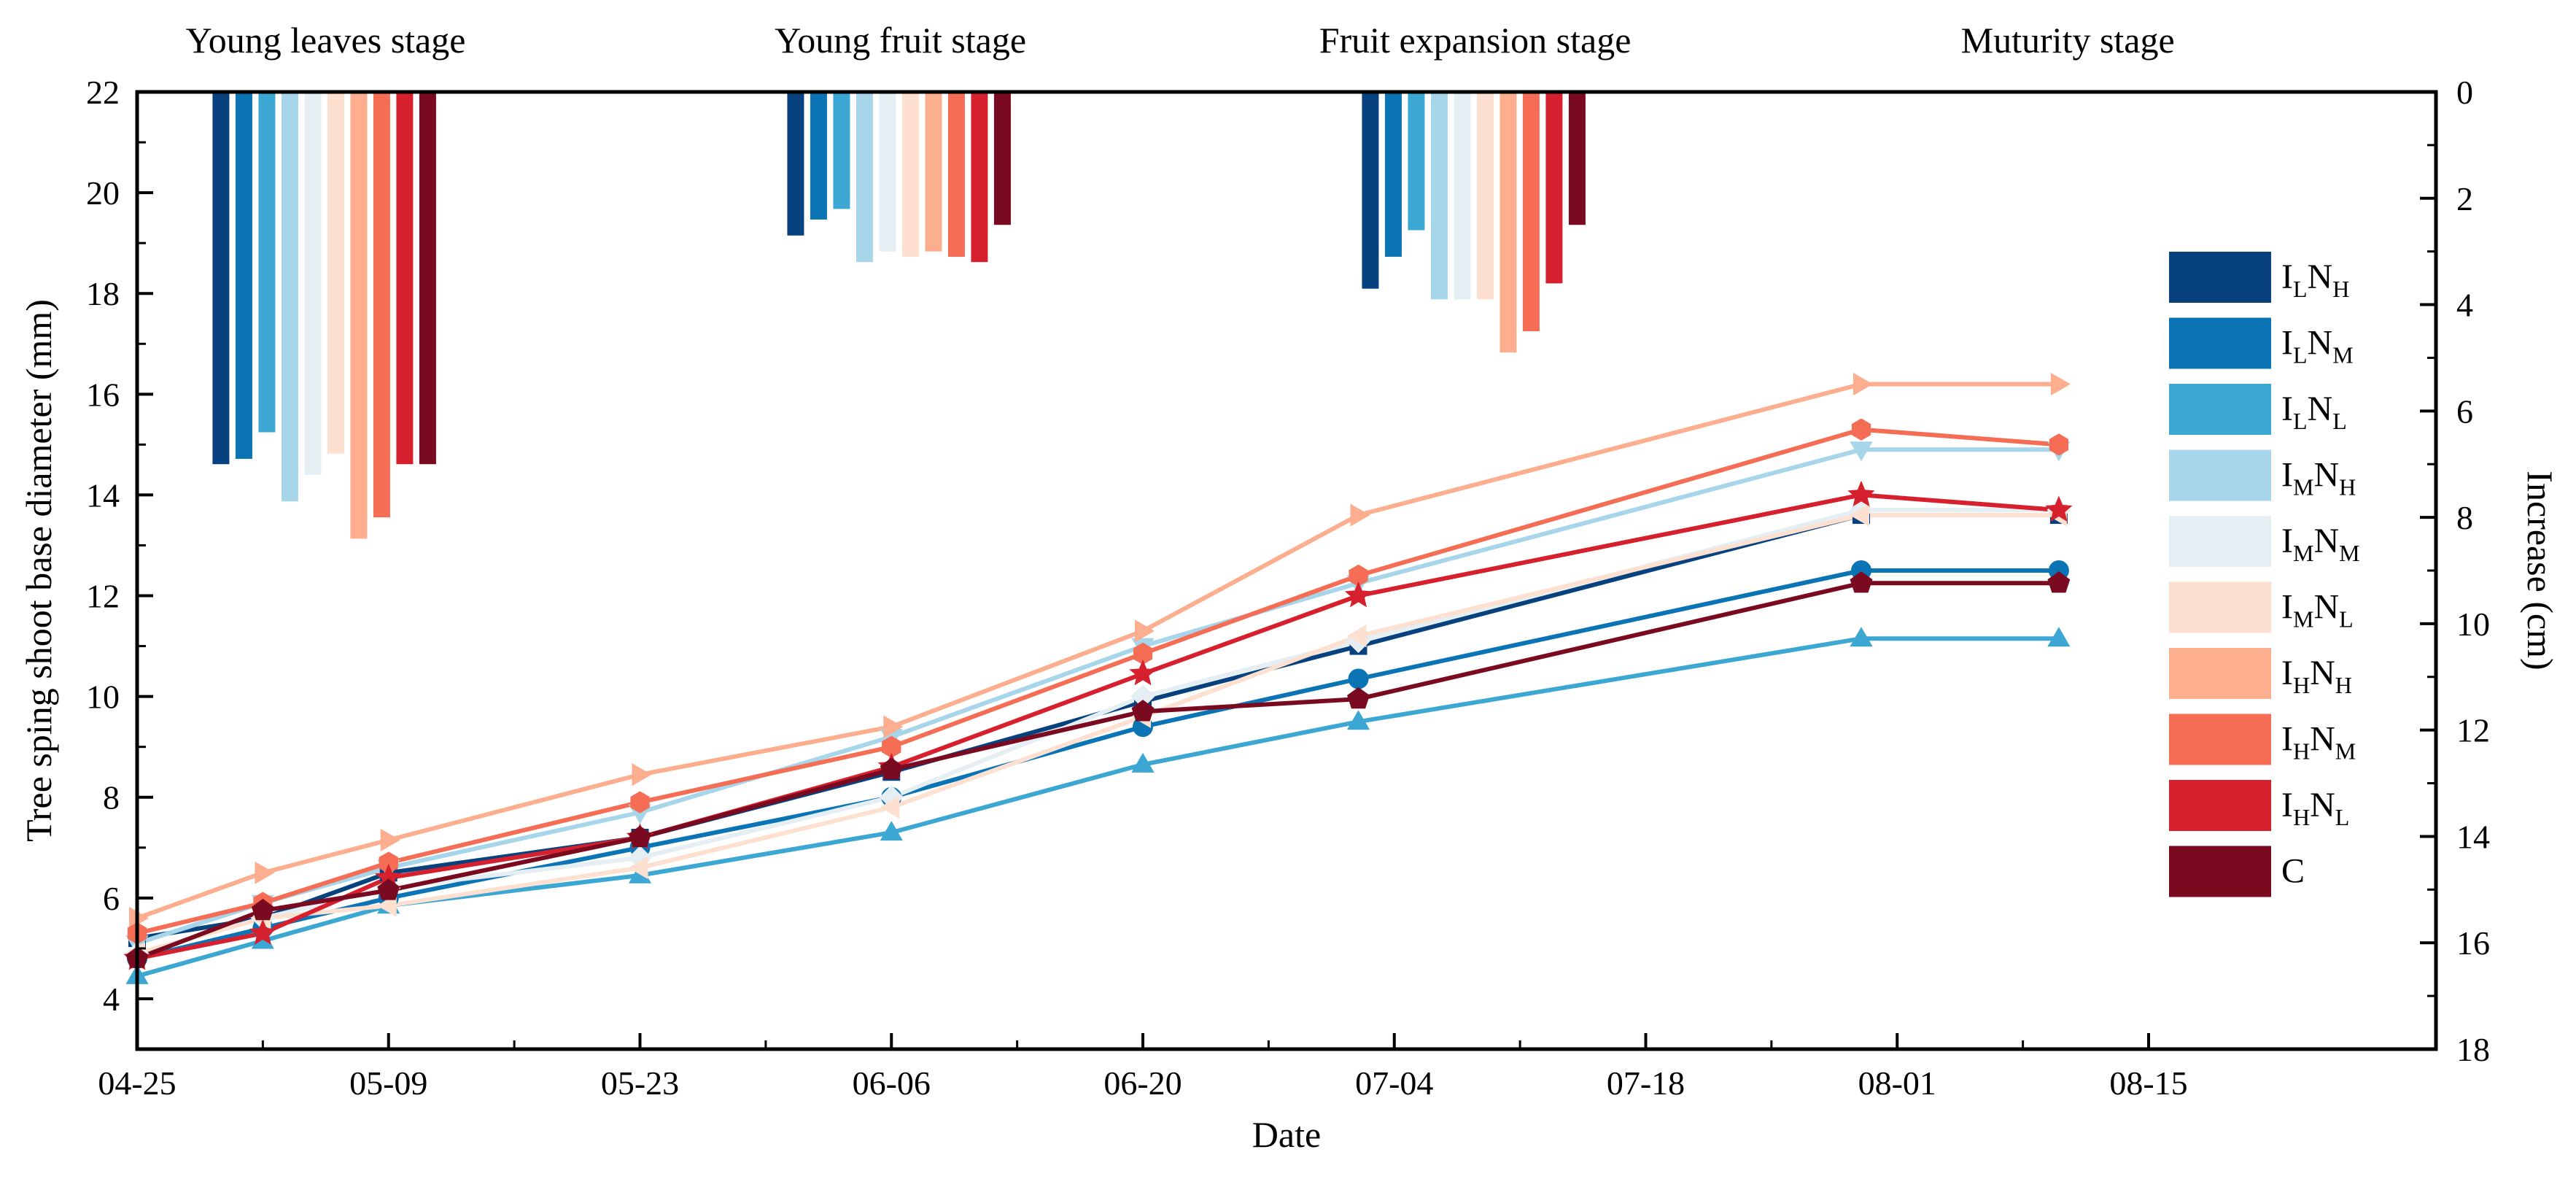 The width and height of the screenshot is (2576, 1179). Describe the element at coordinates (2148, 1083) in the screenshot. I see `x-tick-label: 08-15` at that location.